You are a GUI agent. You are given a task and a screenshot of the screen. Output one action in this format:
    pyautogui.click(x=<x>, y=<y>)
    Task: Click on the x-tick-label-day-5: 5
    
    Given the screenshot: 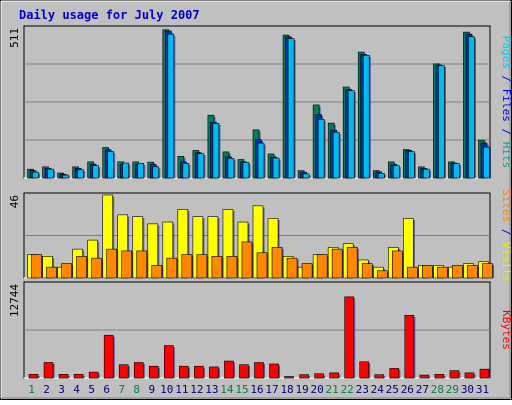 What is the action you would take?
    pyautogui.click(x=91, y=389)
    